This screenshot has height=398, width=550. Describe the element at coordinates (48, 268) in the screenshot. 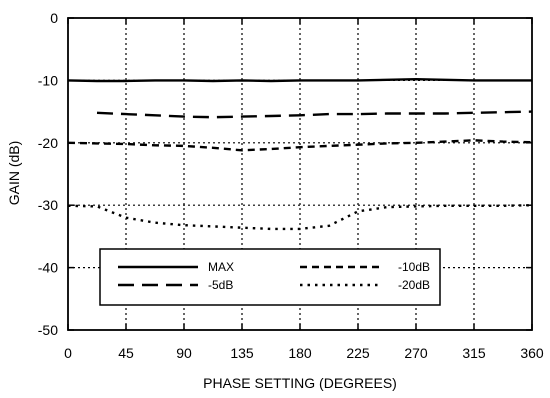

I see `y-tick-label: -40` at that location.